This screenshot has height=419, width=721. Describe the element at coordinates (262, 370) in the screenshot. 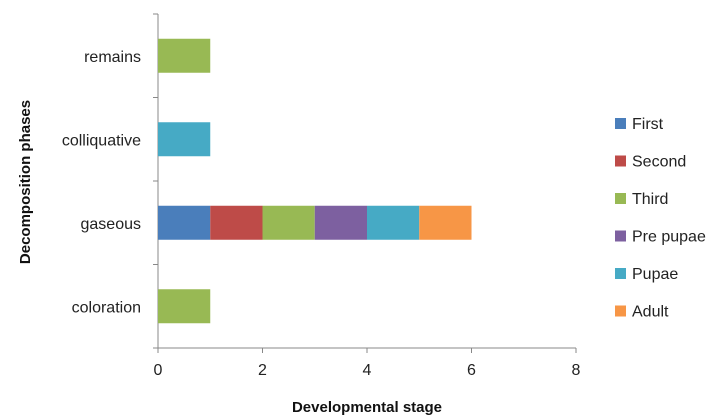

I see `x-tick-label: 2` at that location.